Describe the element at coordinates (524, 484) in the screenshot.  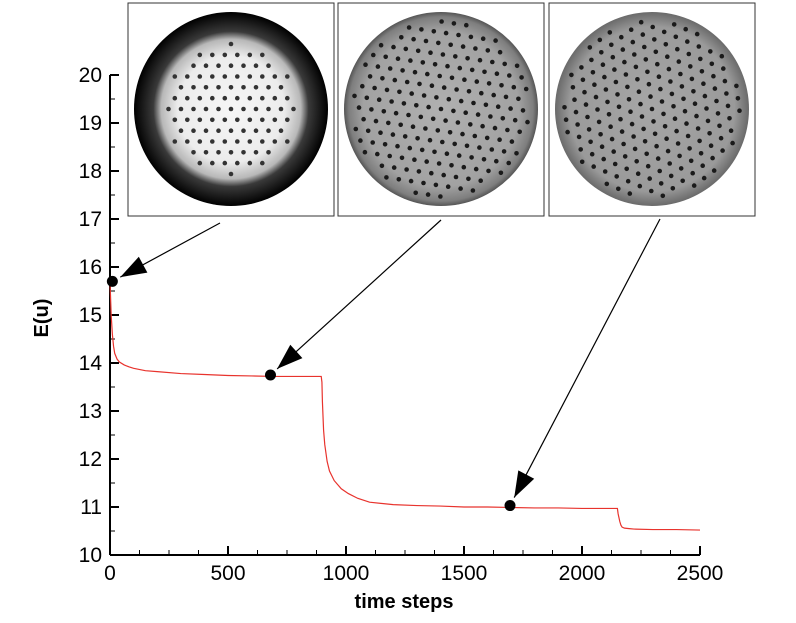
I see `callout-arrowhead` at that location.